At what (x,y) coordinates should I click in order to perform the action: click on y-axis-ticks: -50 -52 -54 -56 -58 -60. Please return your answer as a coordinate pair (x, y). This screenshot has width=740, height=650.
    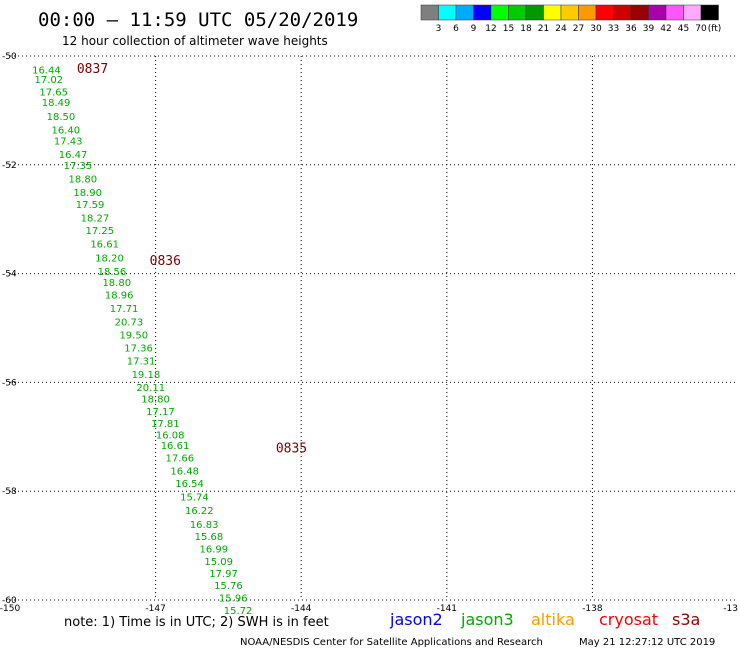
    Looking at the image, I should click on (9, 329).